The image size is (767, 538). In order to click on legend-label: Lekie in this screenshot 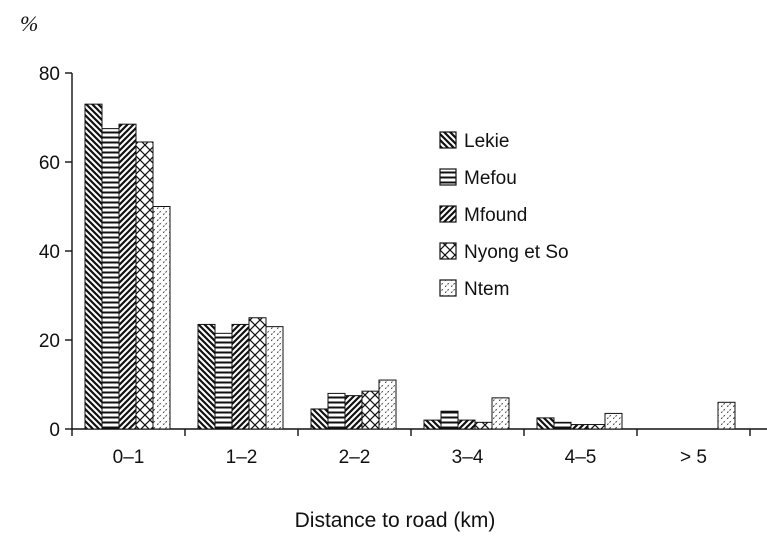, I will do `click(486, 141)`.